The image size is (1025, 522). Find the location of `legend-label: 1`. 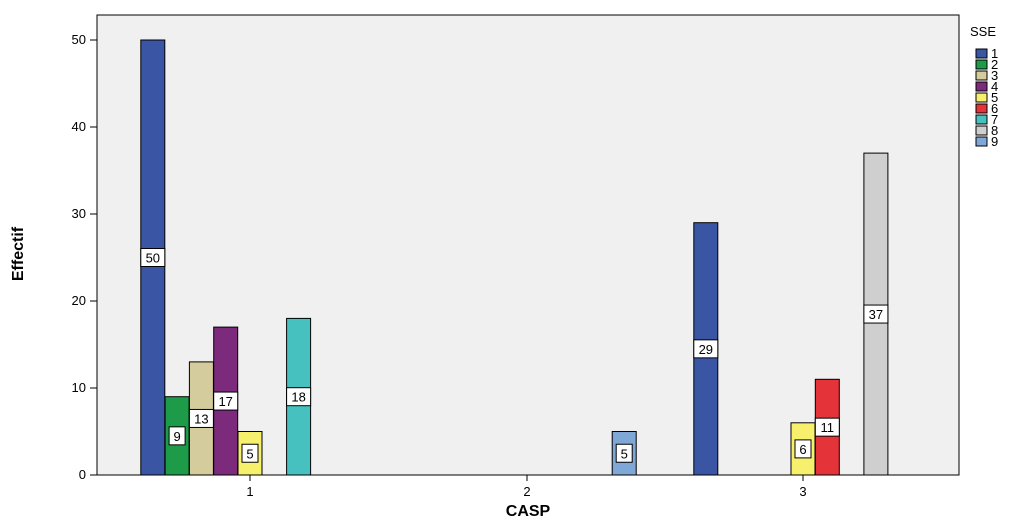

legend-label: 1 is located at coordinates (994, 53).